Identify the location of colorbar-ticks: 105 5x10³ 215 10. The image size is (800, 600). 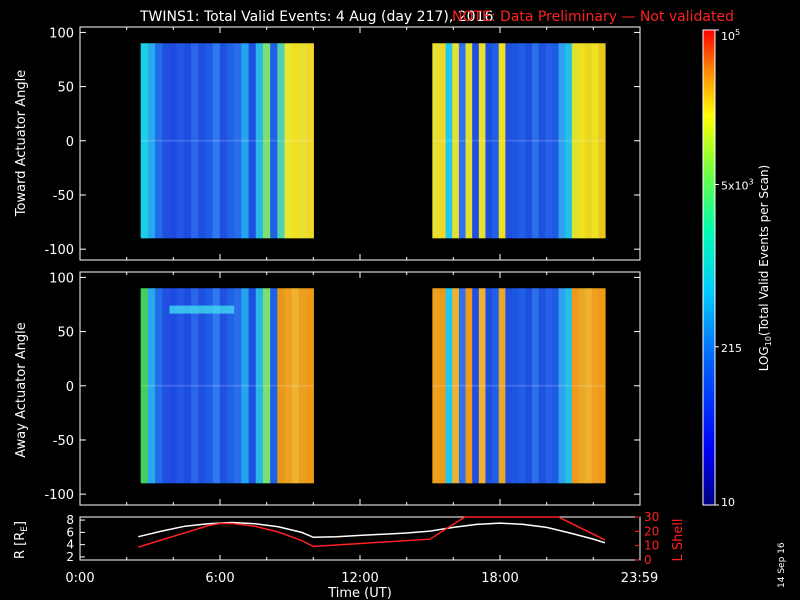
(734, 268).